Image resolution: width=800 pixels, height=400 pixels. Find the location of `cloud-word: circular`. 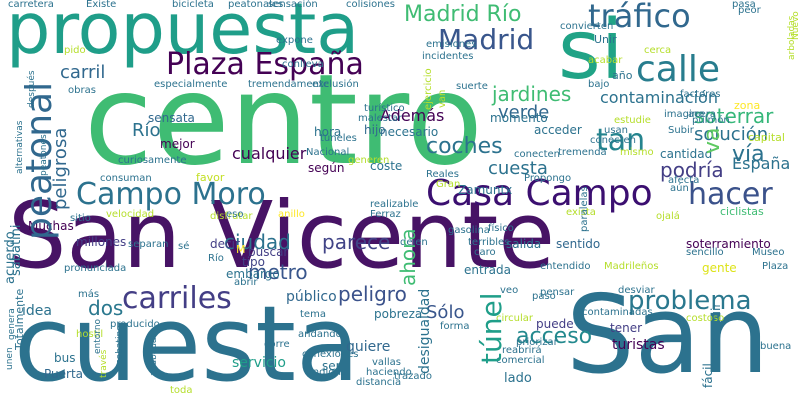

cloud-word: circular is located at coordinates (515, 318).